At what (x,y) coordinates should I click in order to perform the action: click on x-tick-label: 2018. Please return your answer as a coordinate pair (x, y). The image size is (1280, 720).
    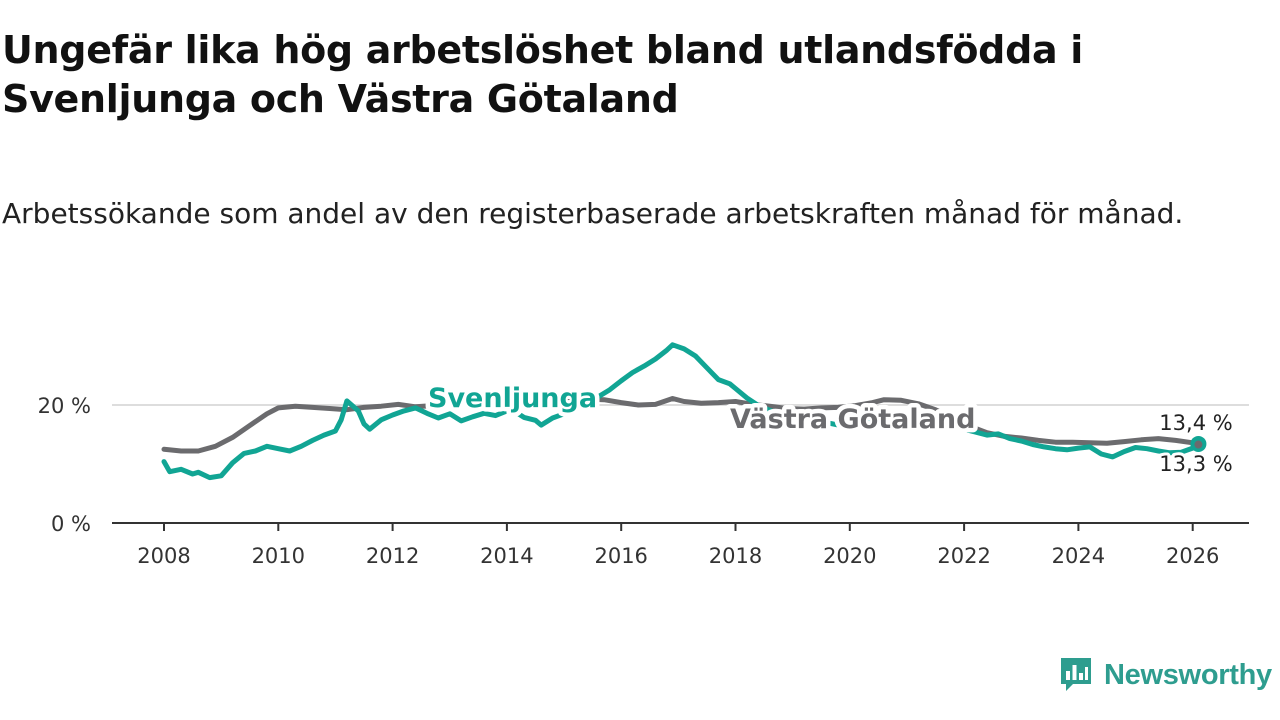
    Looking at the image, I should click on (735, 556).